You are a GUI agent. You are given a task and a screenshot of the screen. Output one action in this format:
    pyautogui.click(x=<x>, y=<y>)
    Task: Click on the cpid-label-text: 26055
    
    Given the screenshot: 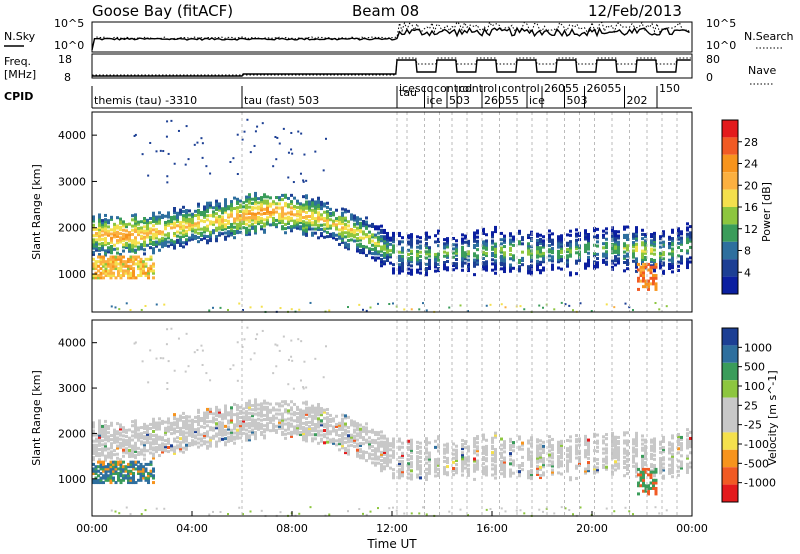 What is the action you would take?
    pyautogui.click(x=604, y=88)
    